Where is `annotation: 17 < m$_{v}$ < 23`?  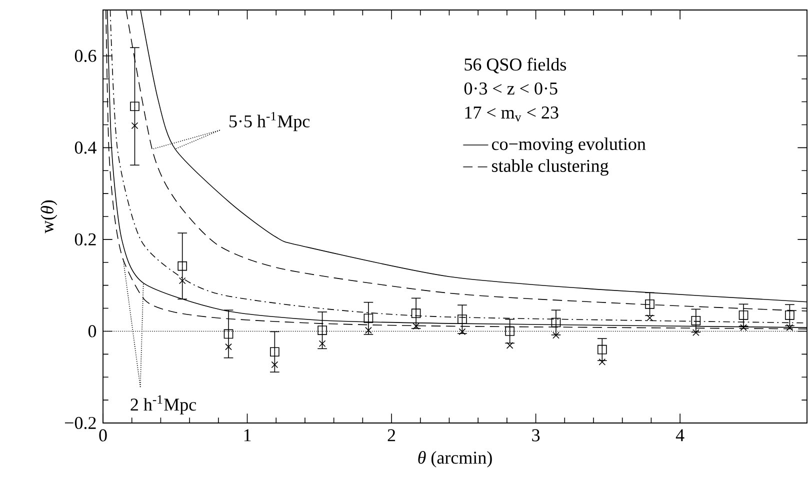 annotation: 17 < m$_{v}$ < 23 is located at coordinates (511, 114).